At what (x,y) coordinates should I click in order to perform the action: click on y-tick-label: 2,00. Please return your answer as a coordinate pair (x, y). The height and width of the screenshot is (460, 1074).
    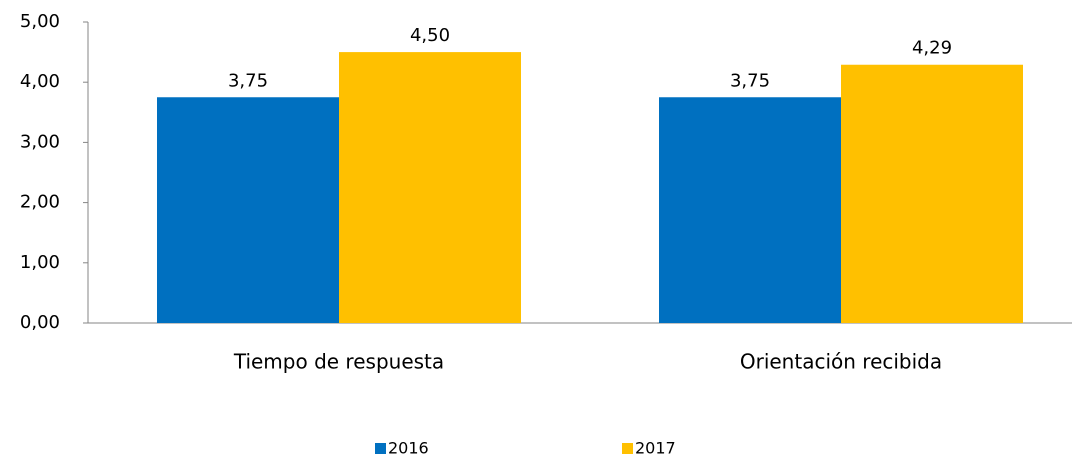
    Looking at the image, I should click on (40, 202).